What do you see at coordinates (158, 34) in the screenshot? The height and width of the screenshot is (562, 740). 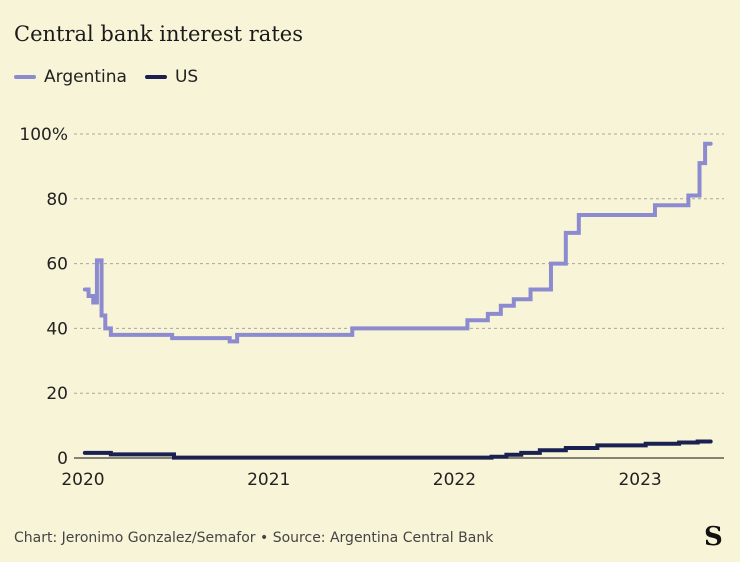 I see `chart-title: Central bank interest rates` at bounding box center [158, 34].